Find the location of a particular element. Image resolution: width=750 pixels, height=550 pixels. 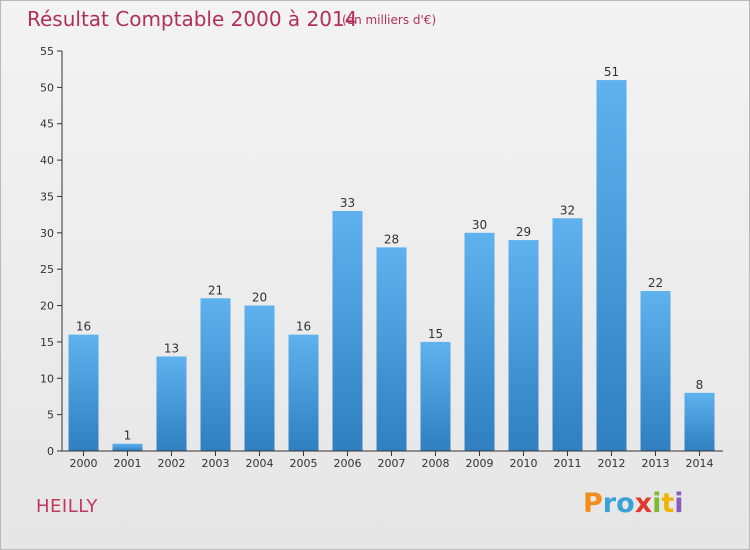

x-tick-label: 2012 is located at coordinates (612, 463).